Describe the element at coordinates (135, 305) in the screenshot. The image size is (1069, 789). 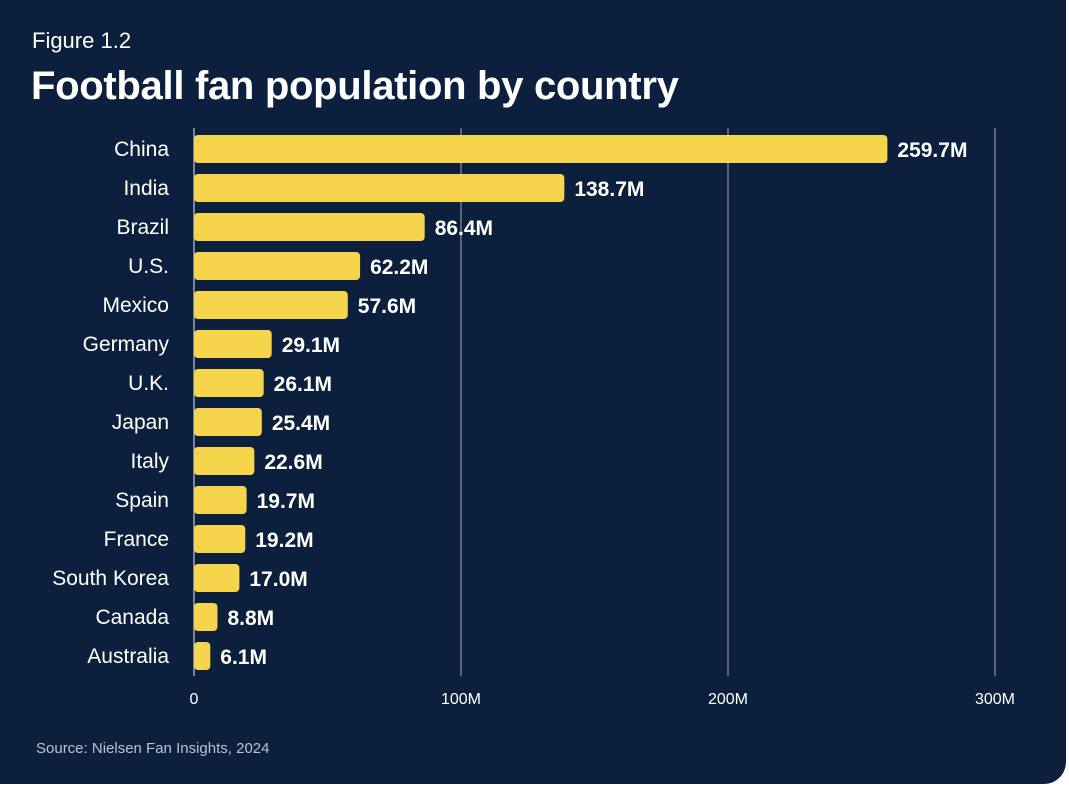
I see `category-label: Mexico` at that location.